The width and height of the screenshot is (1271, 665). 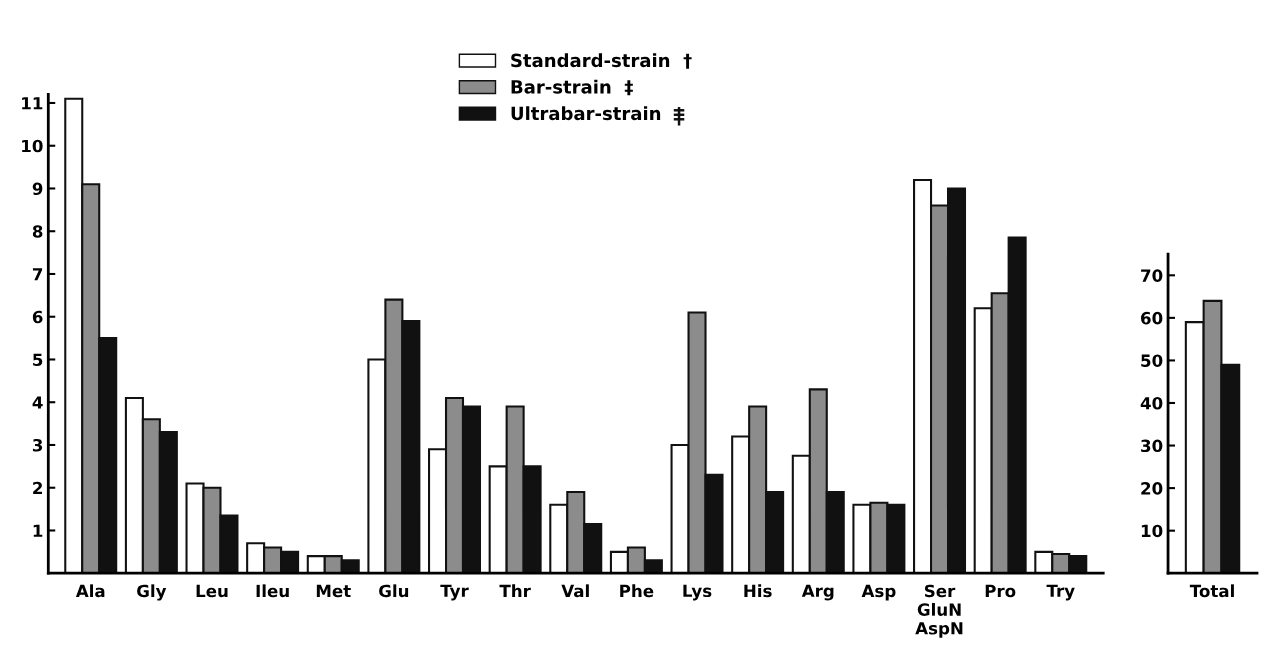 I want to click on y-tick-label: 7, so click(x=37, y=274).